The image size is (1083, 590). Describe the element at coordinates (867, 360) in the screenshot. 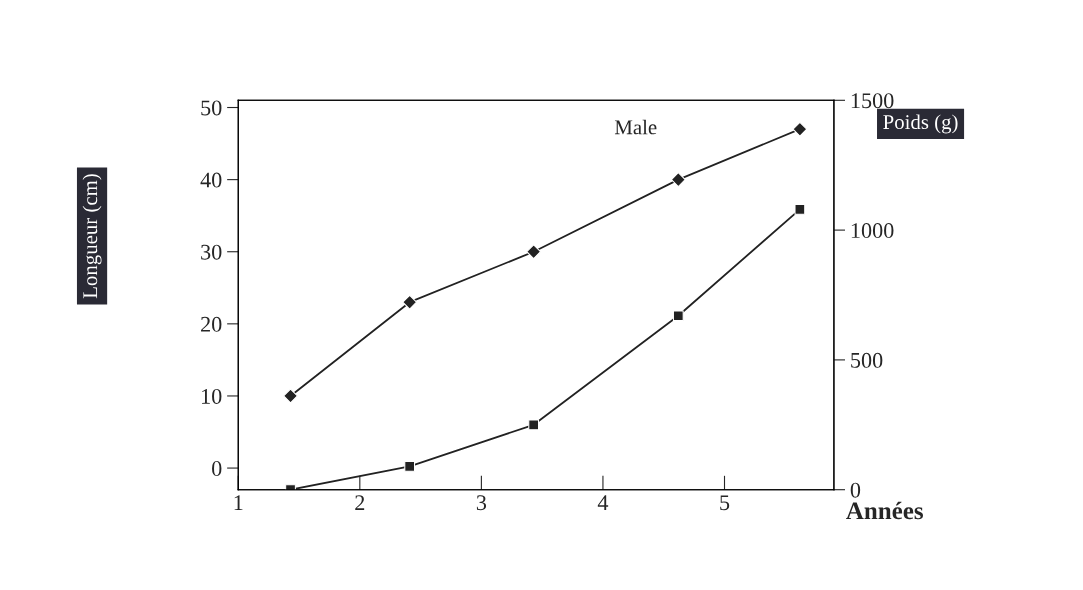

I see `y2-tick-label: 500` at that location.